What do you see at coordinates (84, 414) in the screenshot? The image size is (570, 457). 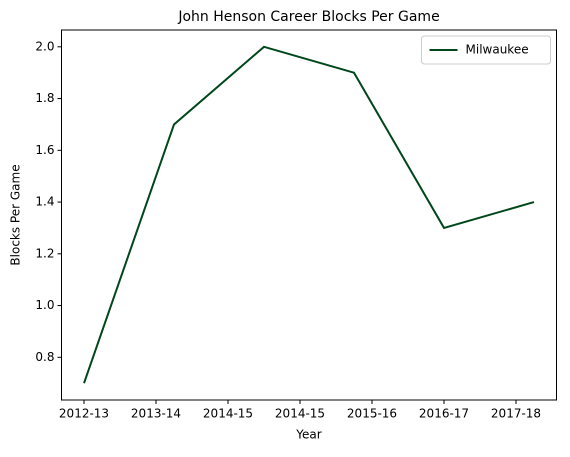 I see `x-tick-label: 2012-13` at bounding box center [84, 414].